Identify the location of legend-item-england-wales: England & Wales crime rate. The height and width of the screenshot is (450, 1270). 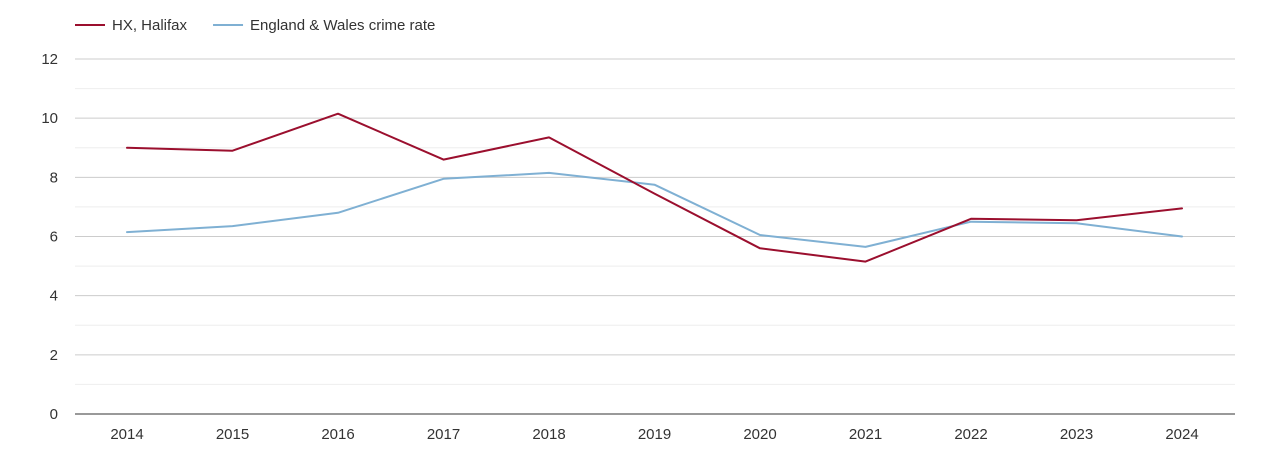
(324, 25).